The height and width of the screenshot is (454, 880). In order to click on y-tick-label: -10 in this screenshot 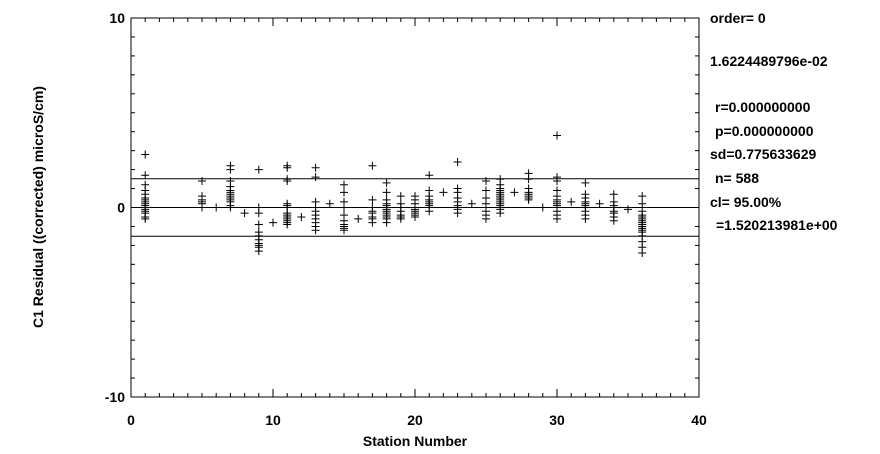, I will do `click(115, 397)`.